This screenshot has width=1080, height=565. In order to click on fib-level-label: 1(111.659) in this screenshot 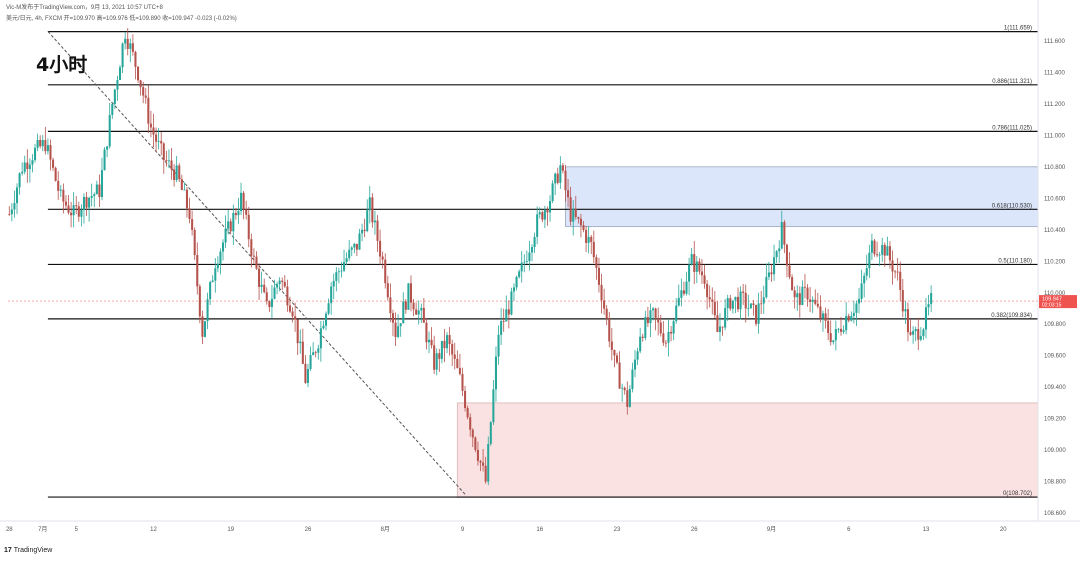, I will do `click(1018, 29)`.